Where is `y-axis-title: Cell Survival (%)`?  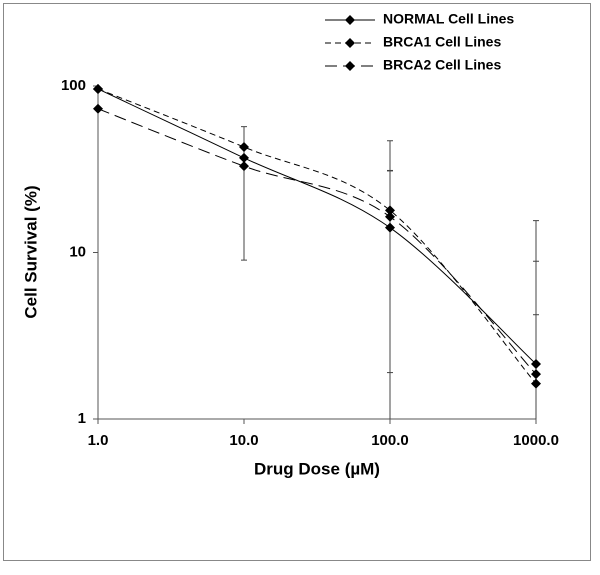
y-axis-title: Cell Survival (%) is located at coordinates (30, 251).